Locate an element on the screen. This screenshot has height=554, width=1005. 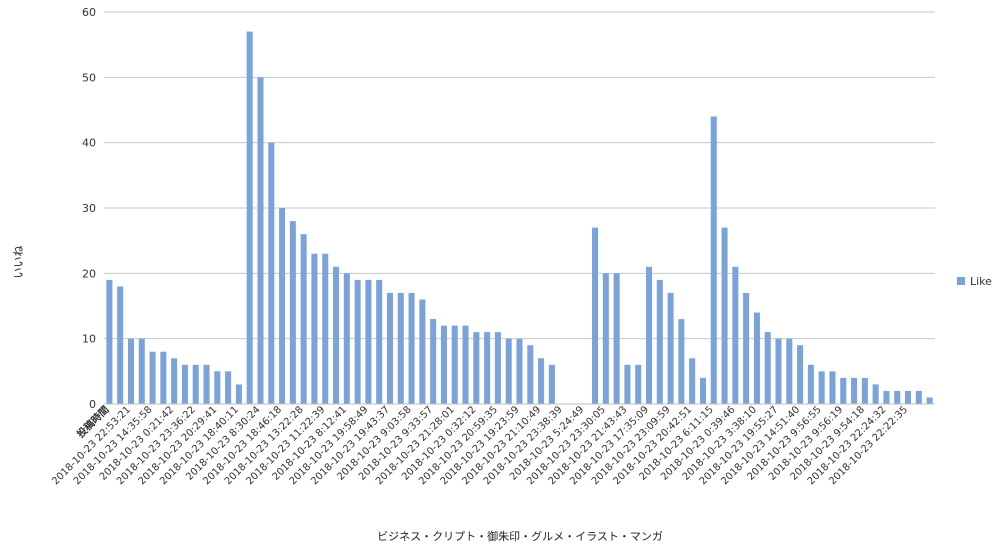
legend-swatch is located at coordinates (961, 281).